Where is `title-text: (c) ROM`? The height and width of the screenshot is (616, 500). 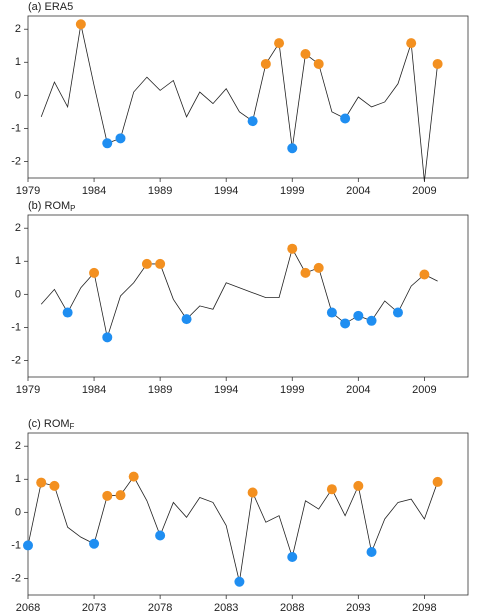
title-text: (c) ROM is located at coordinates (49, 424).